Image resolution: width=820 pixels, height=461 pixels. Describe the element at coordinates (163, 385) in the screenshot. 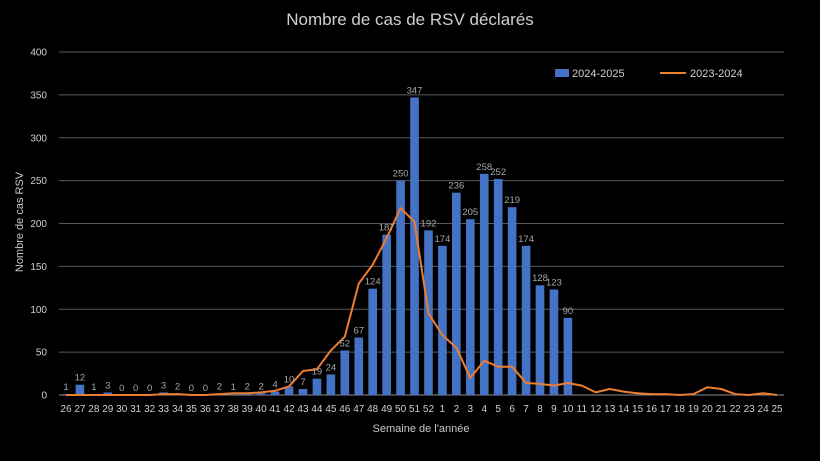

I see `data-label: 3` at that location.